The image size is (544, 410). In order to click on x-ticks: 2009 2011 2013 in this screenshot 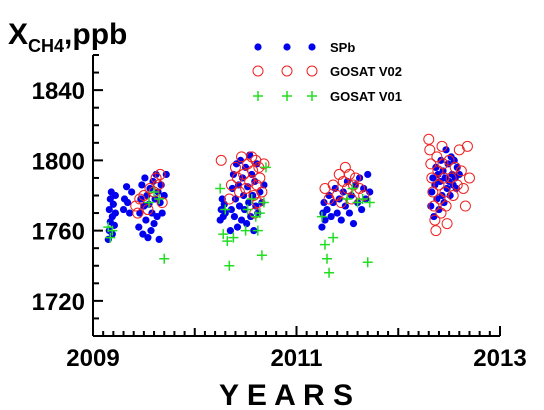, I will do `click(296, 349)`.